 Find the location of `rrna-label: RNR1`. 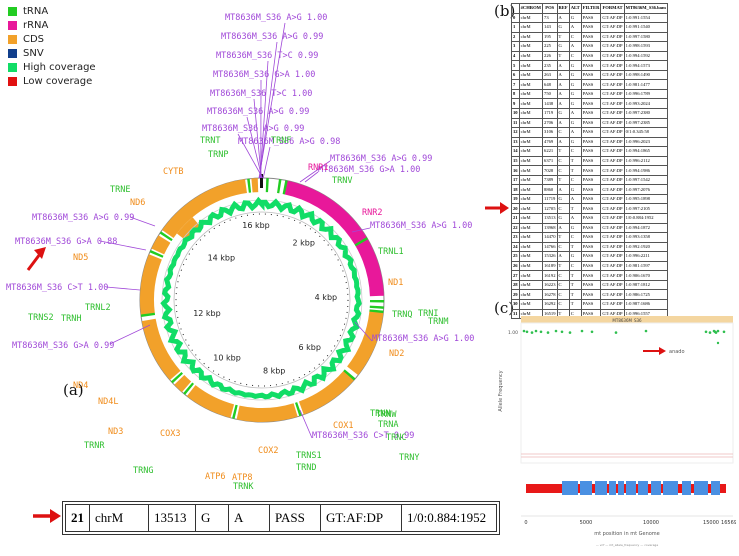

rrna-label: RNR1 is located at coordinates (318, 168).